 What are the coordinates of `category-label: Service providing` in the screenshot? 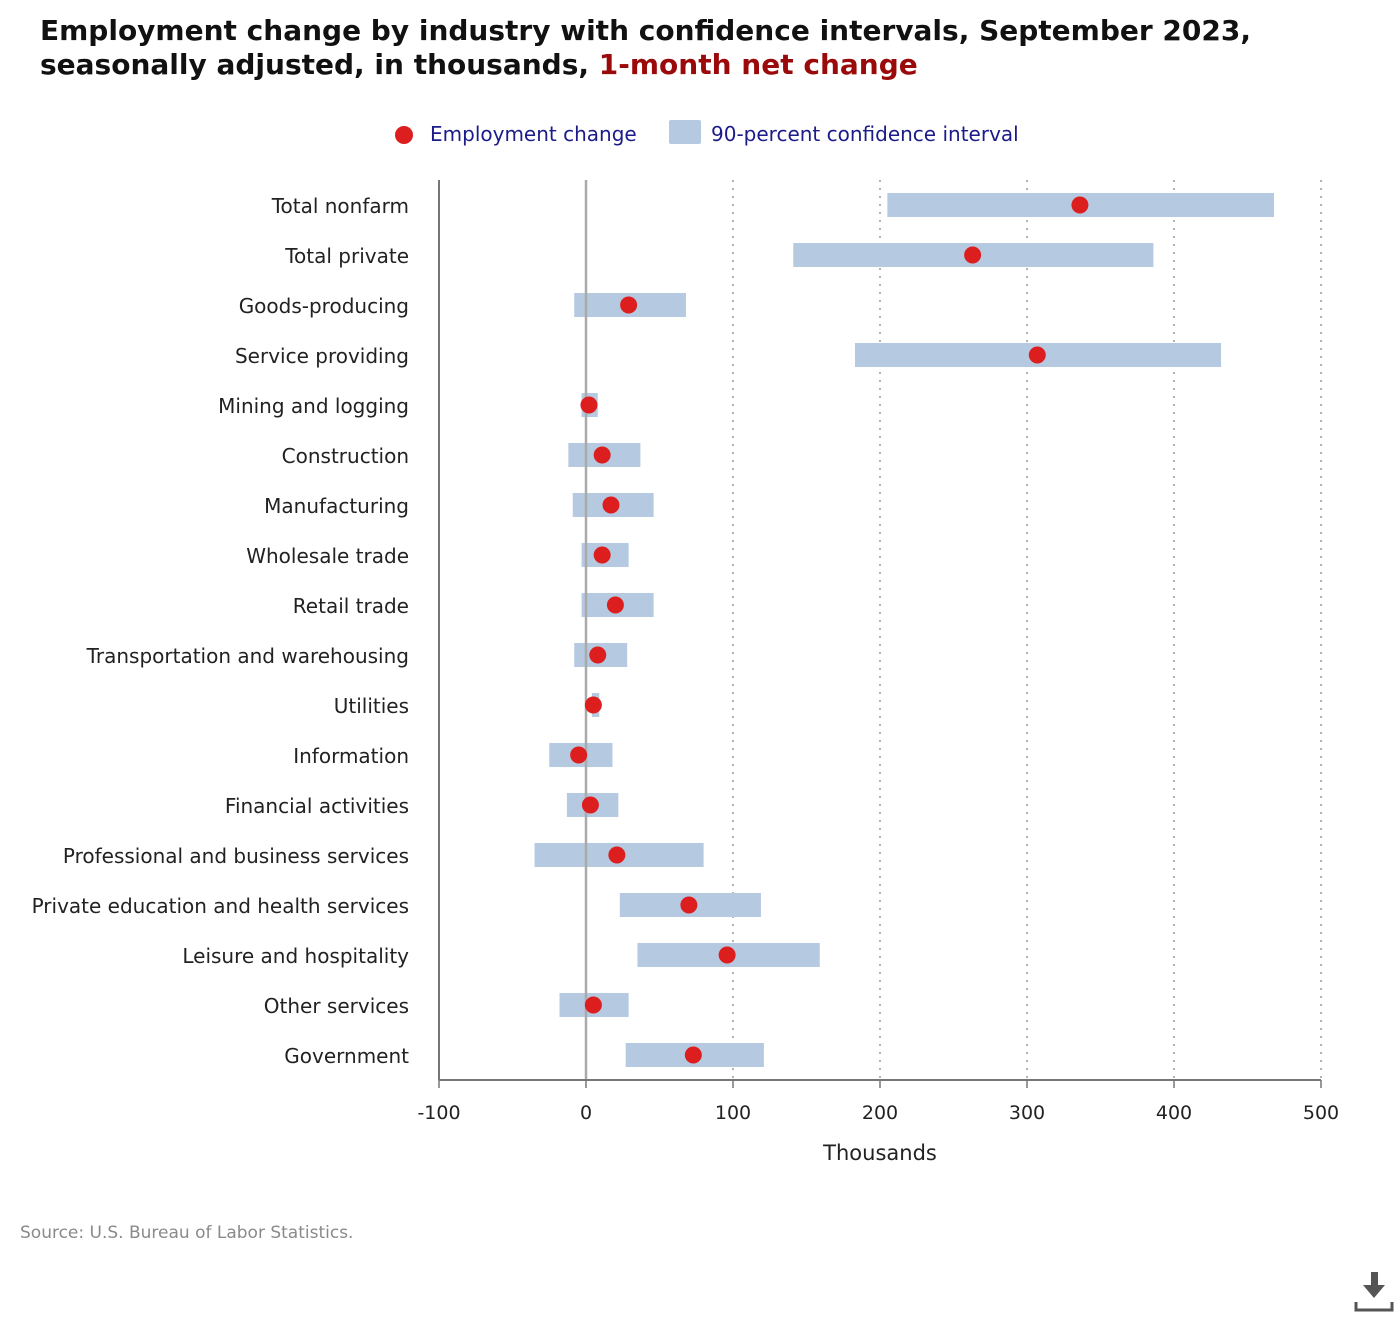 It's located at (322, 356).